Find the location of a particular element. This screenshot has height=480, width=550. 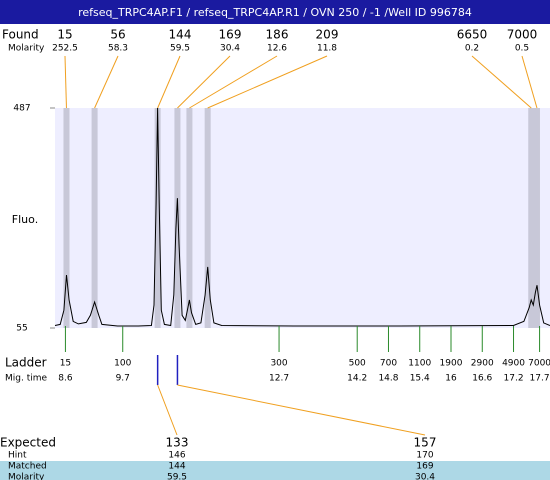

ladder-time: 9.7 is located at coordinates (123, 379).